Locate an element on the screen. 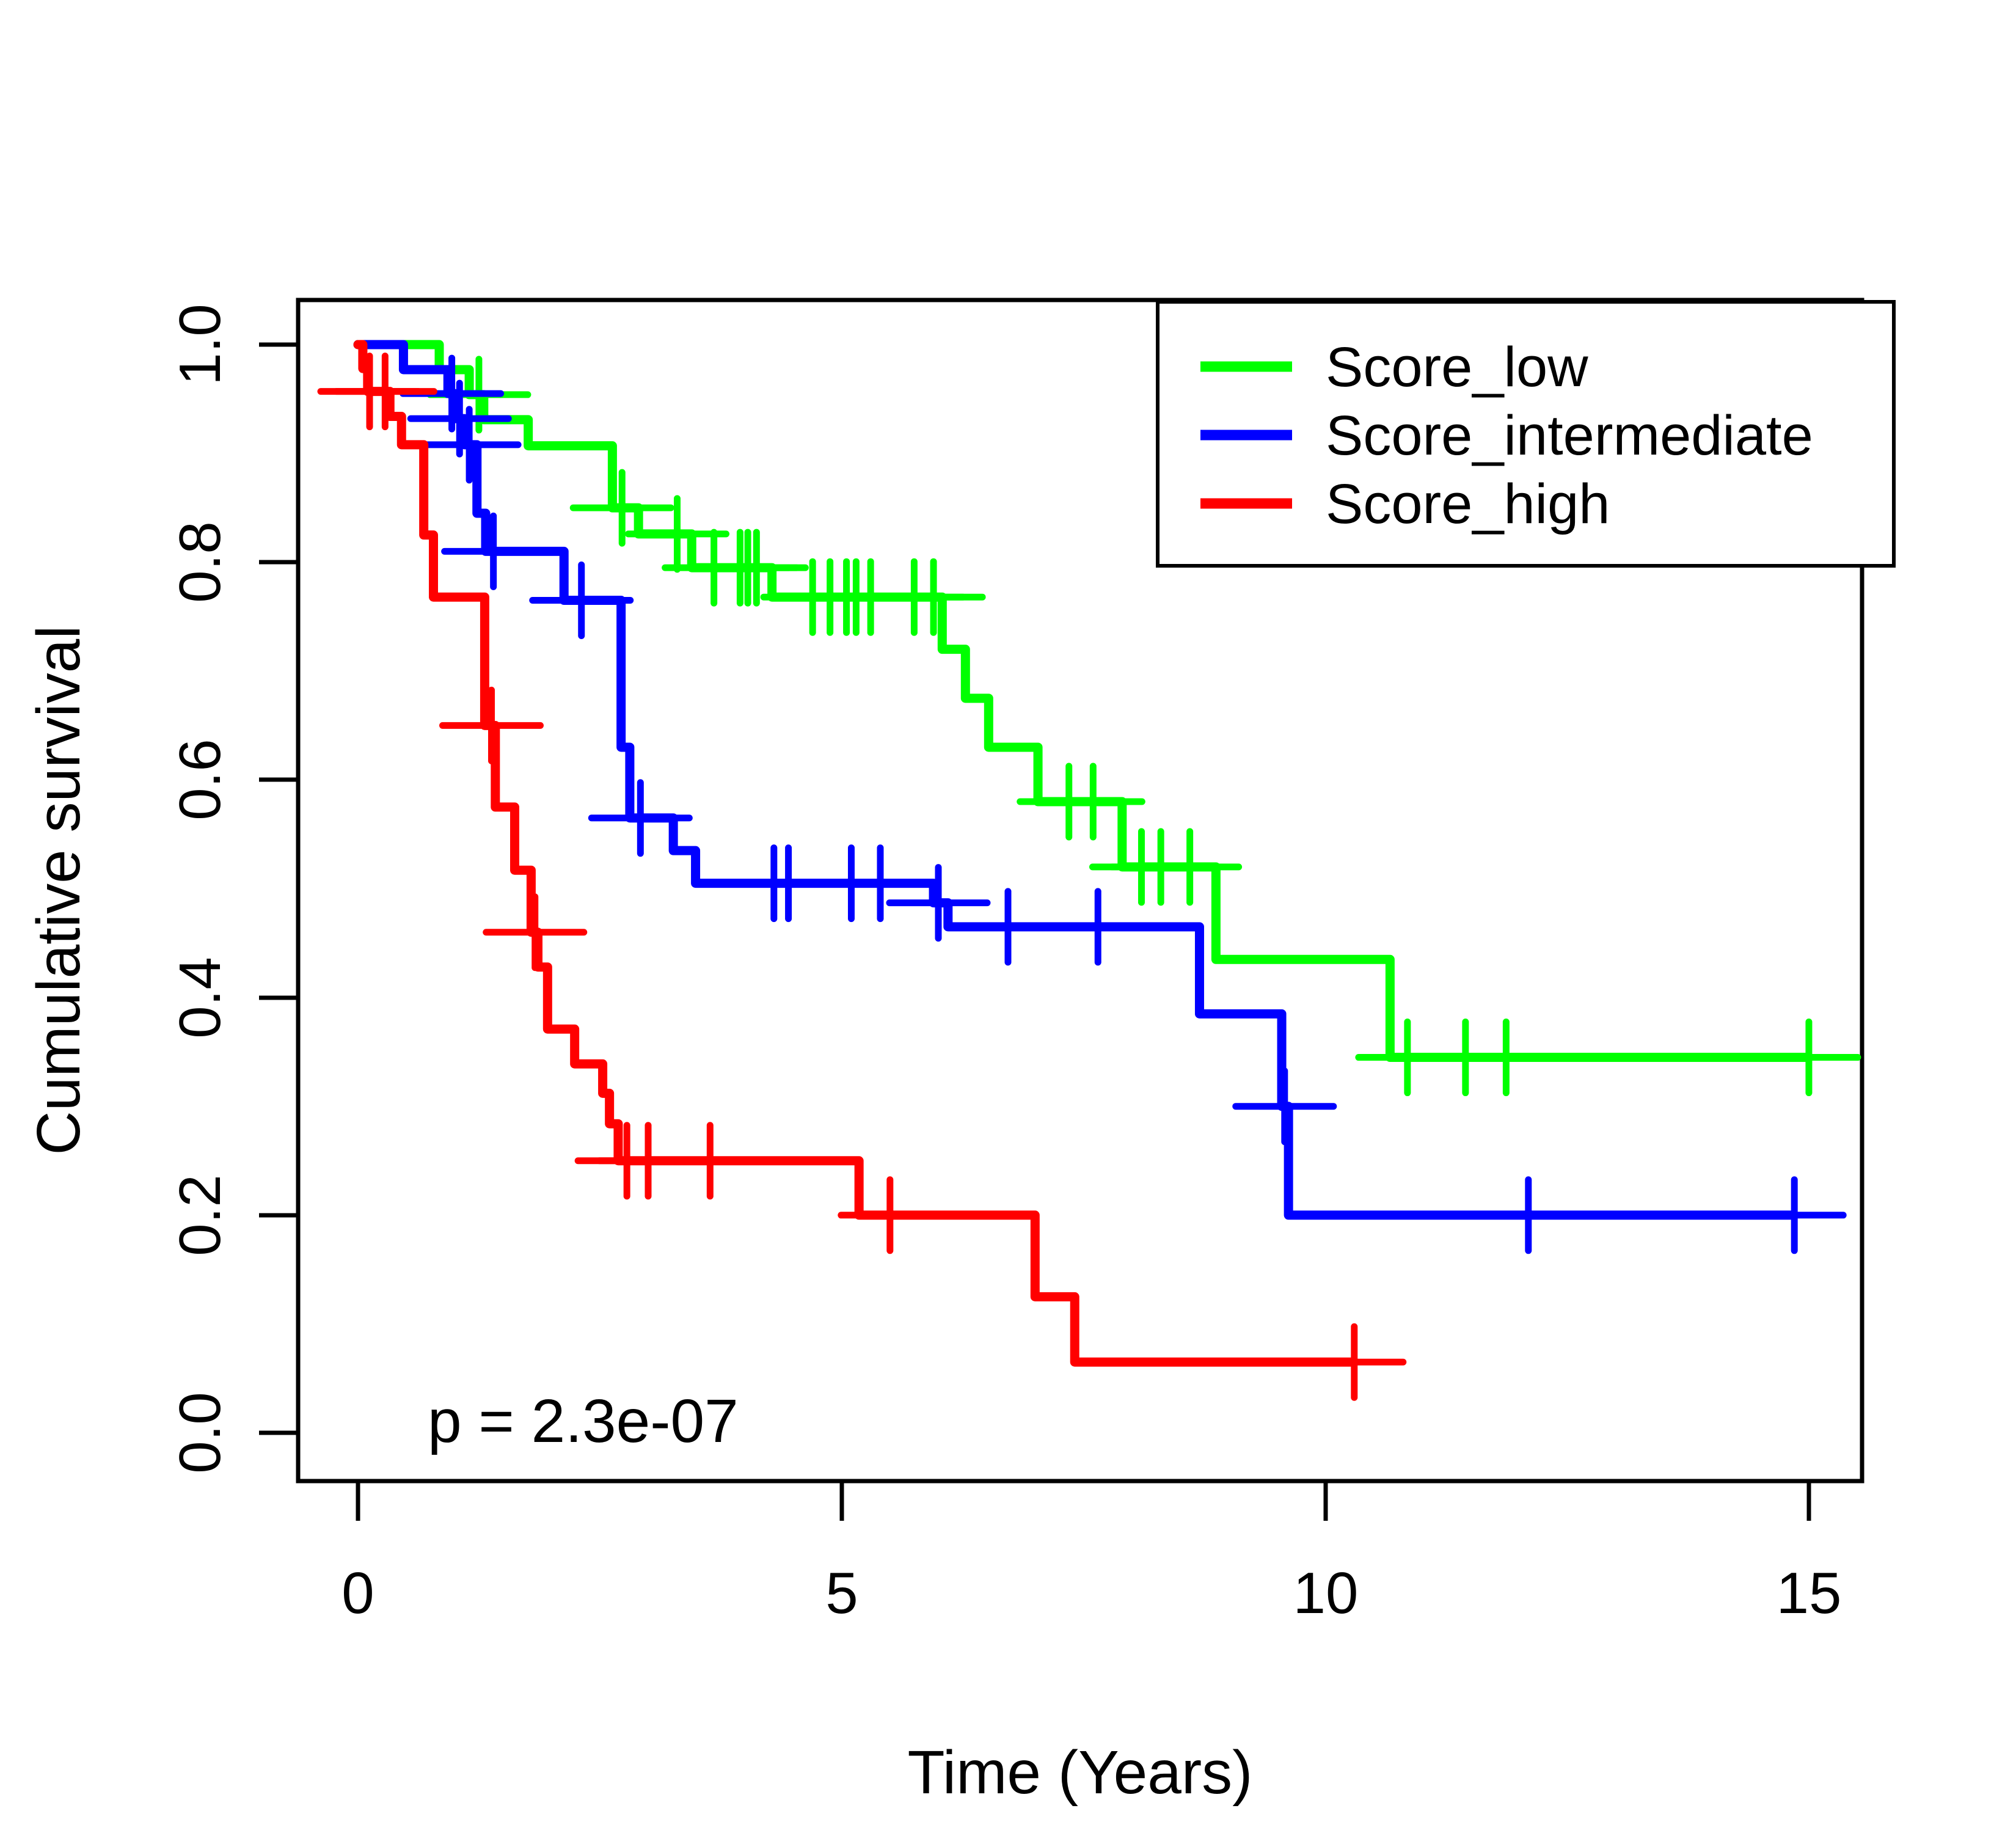  x-tick-15: 15 is located at coordinates (1809, 1593).